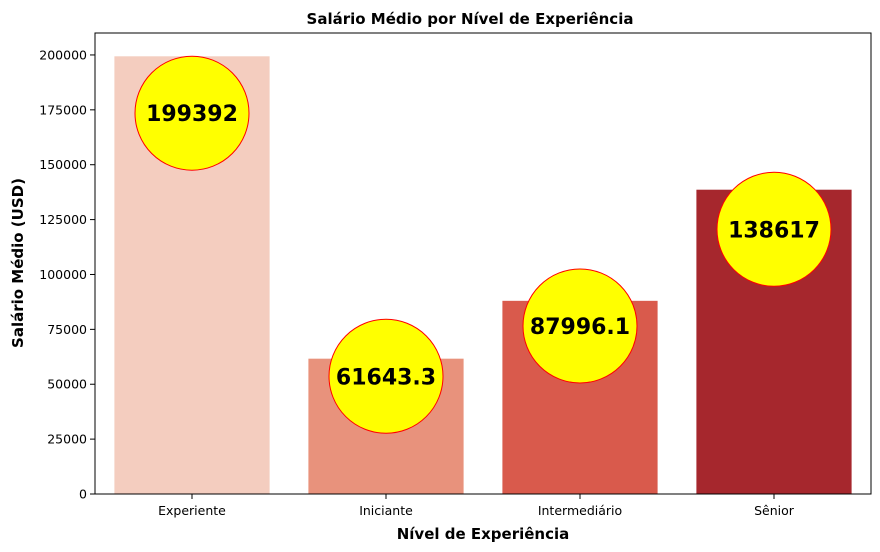  I want to click on y-tick-label: 50000, so click(67, 384).